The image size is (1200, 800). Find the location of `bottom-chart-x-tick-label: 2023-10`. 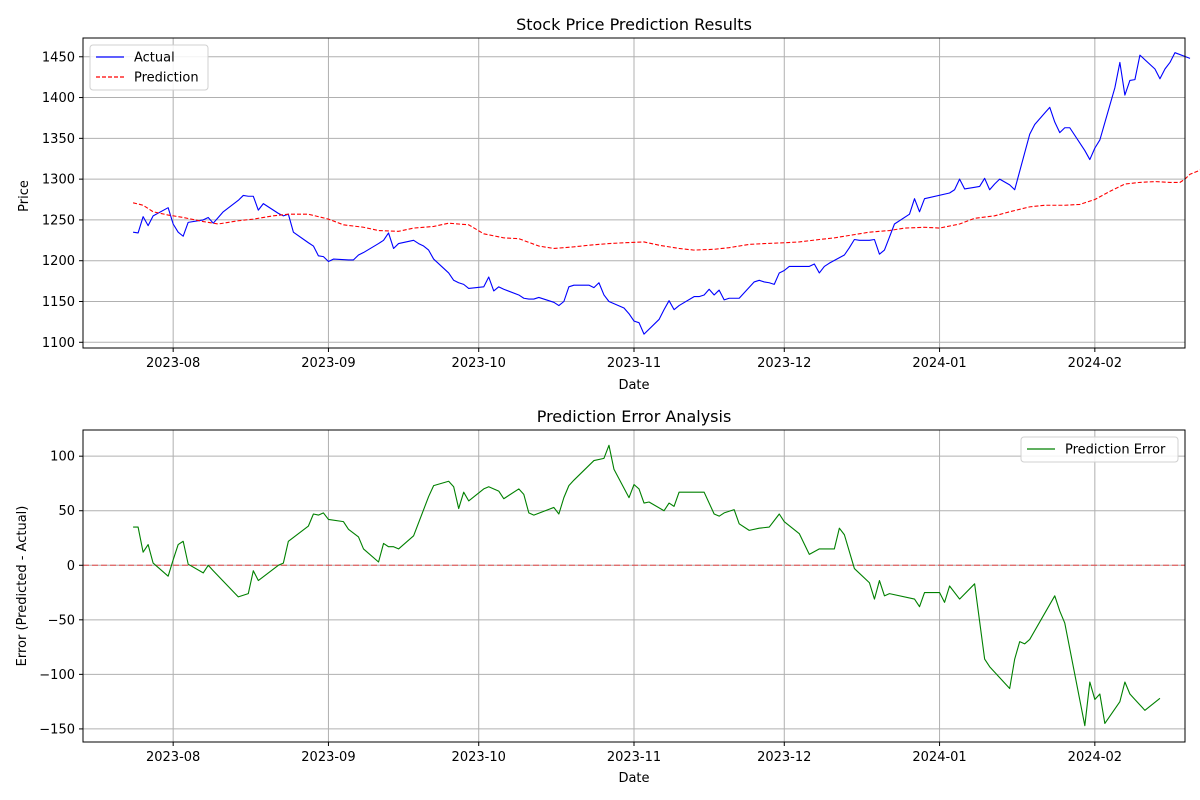

bottom-chart-x-tick-label: 2023-10 is located at coordinates (479, 757).